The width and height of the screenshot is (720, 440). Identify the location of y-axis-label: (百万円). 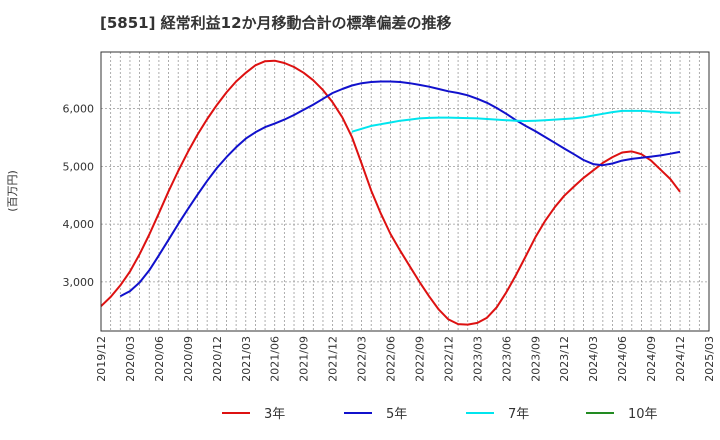
(12, 191).